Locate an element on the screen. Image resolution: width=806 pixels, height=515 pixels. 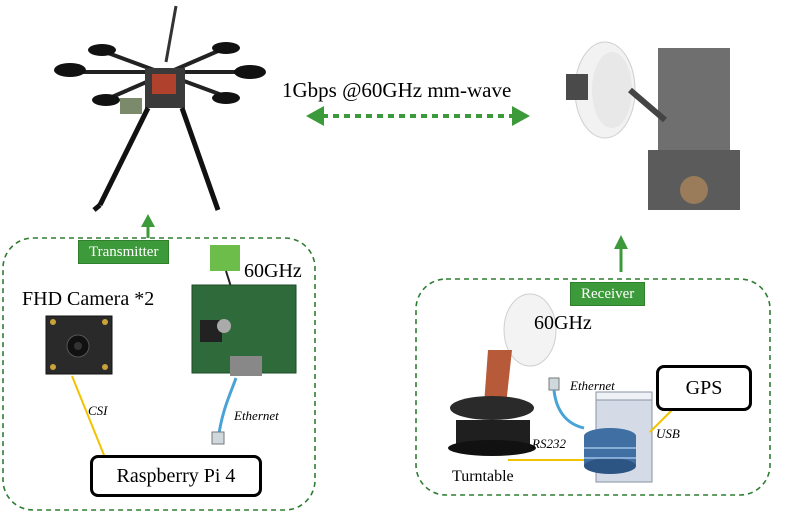
transmitter-tag: Transmitter is located at coordinates (124, 252).